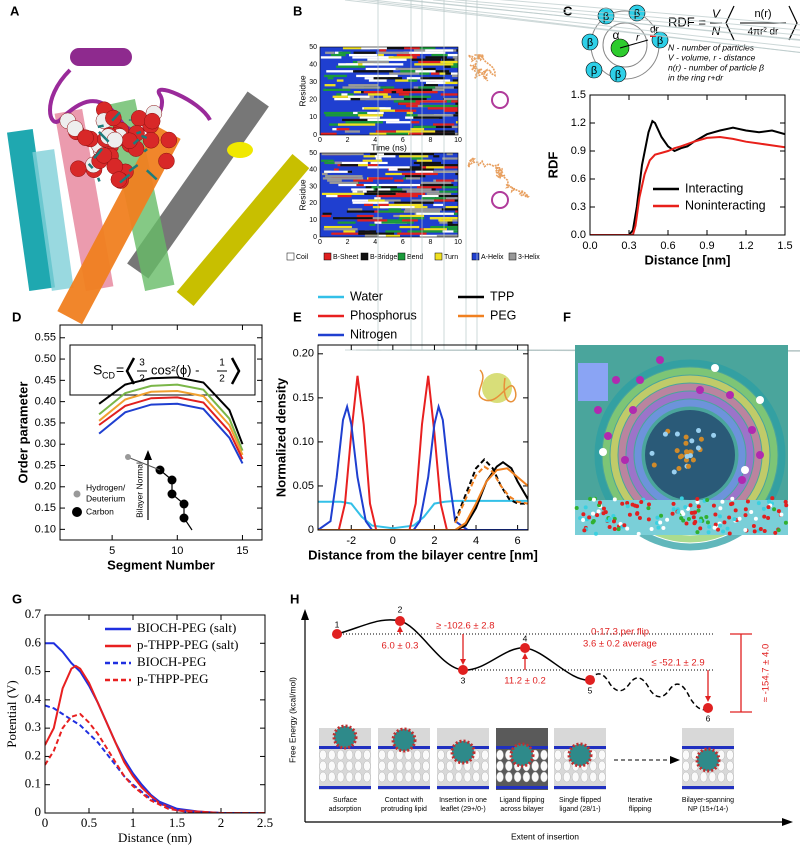 The height and width of the screenshot is (847, 800). I want to click on y-tick-label: 0.10, so click(45, 529).